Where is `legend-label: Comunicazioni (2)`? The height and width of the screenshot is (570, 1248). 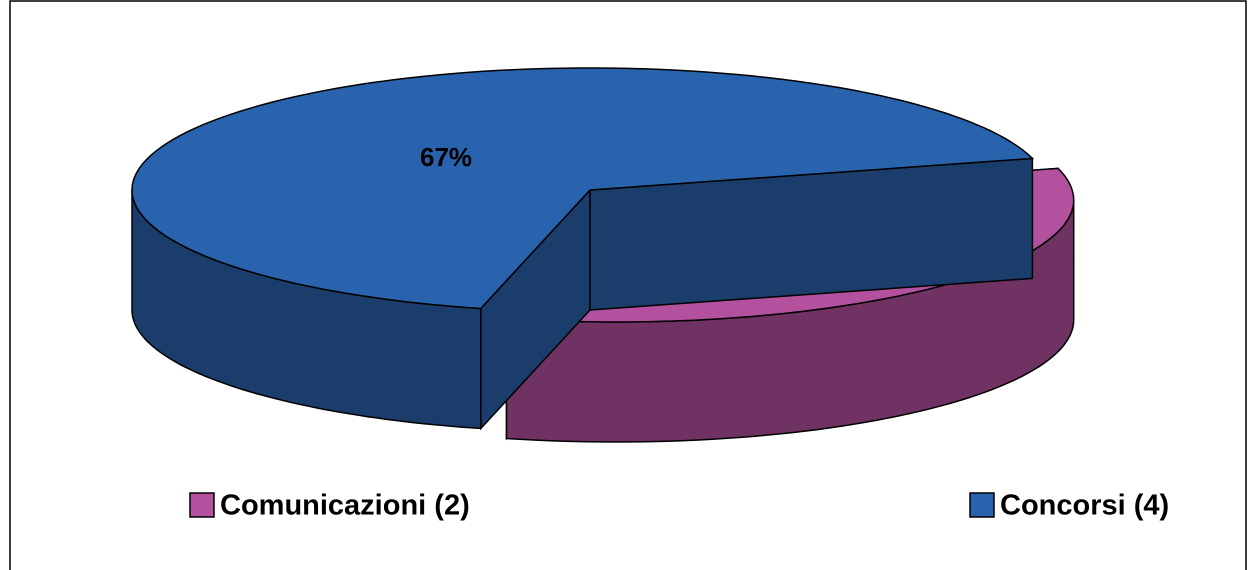 legend-label: Comunicazioni (2) is located at coordinates (345, 506).